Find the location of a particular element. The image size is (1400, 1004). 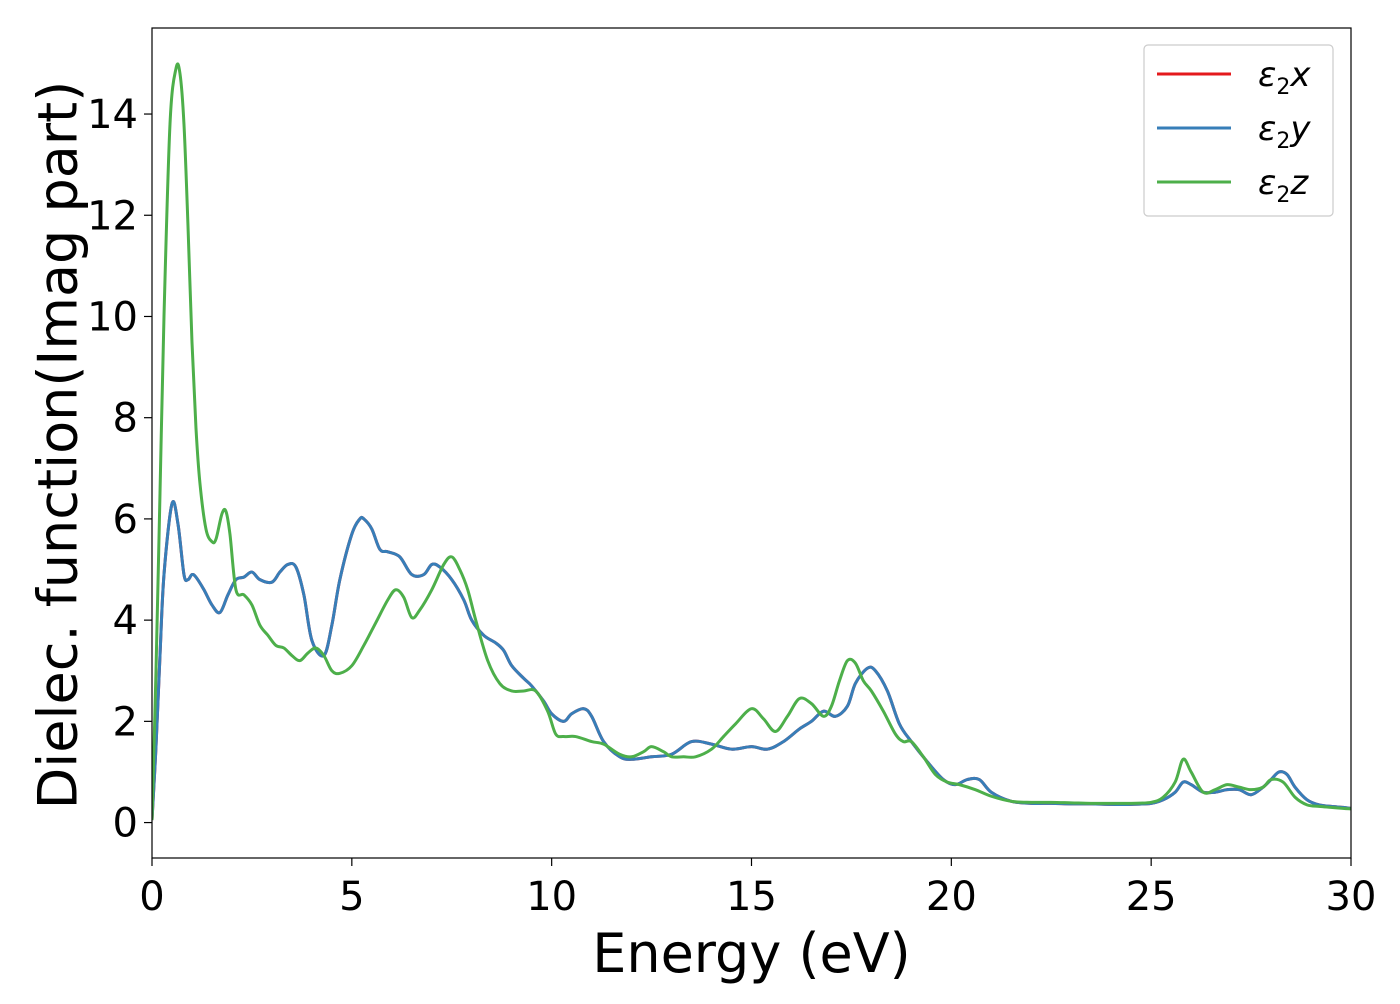

y-tick-label: 14 is located at coordinates (112, 115).